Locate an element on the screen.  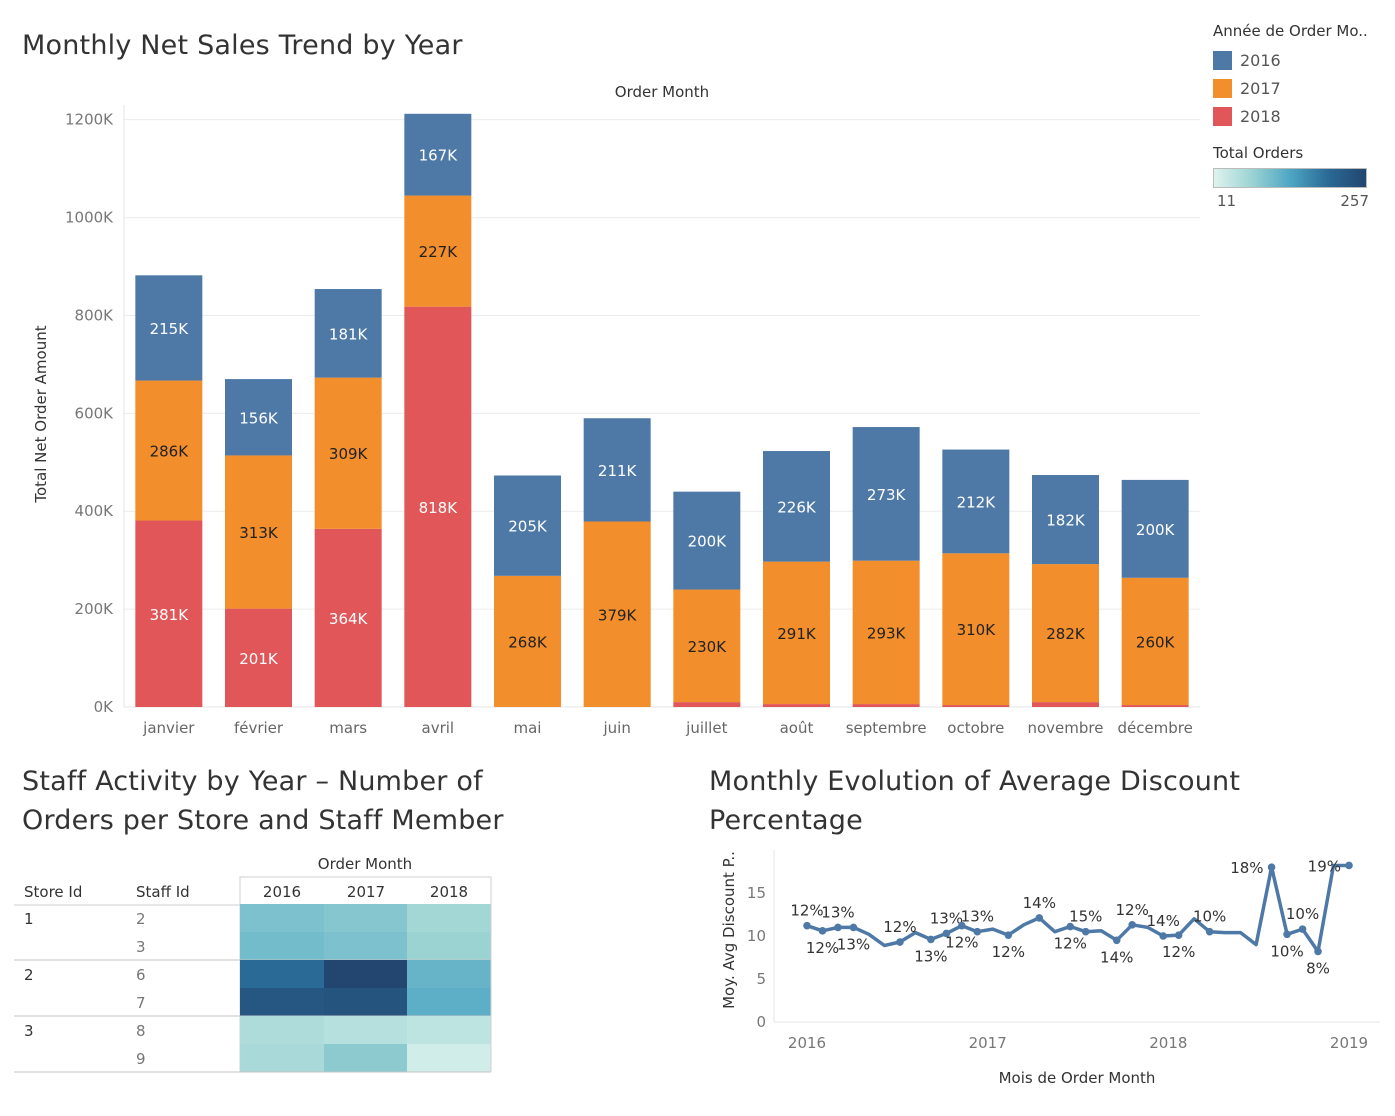
y-tick-label: 5 is located at coordinates (761, 979).